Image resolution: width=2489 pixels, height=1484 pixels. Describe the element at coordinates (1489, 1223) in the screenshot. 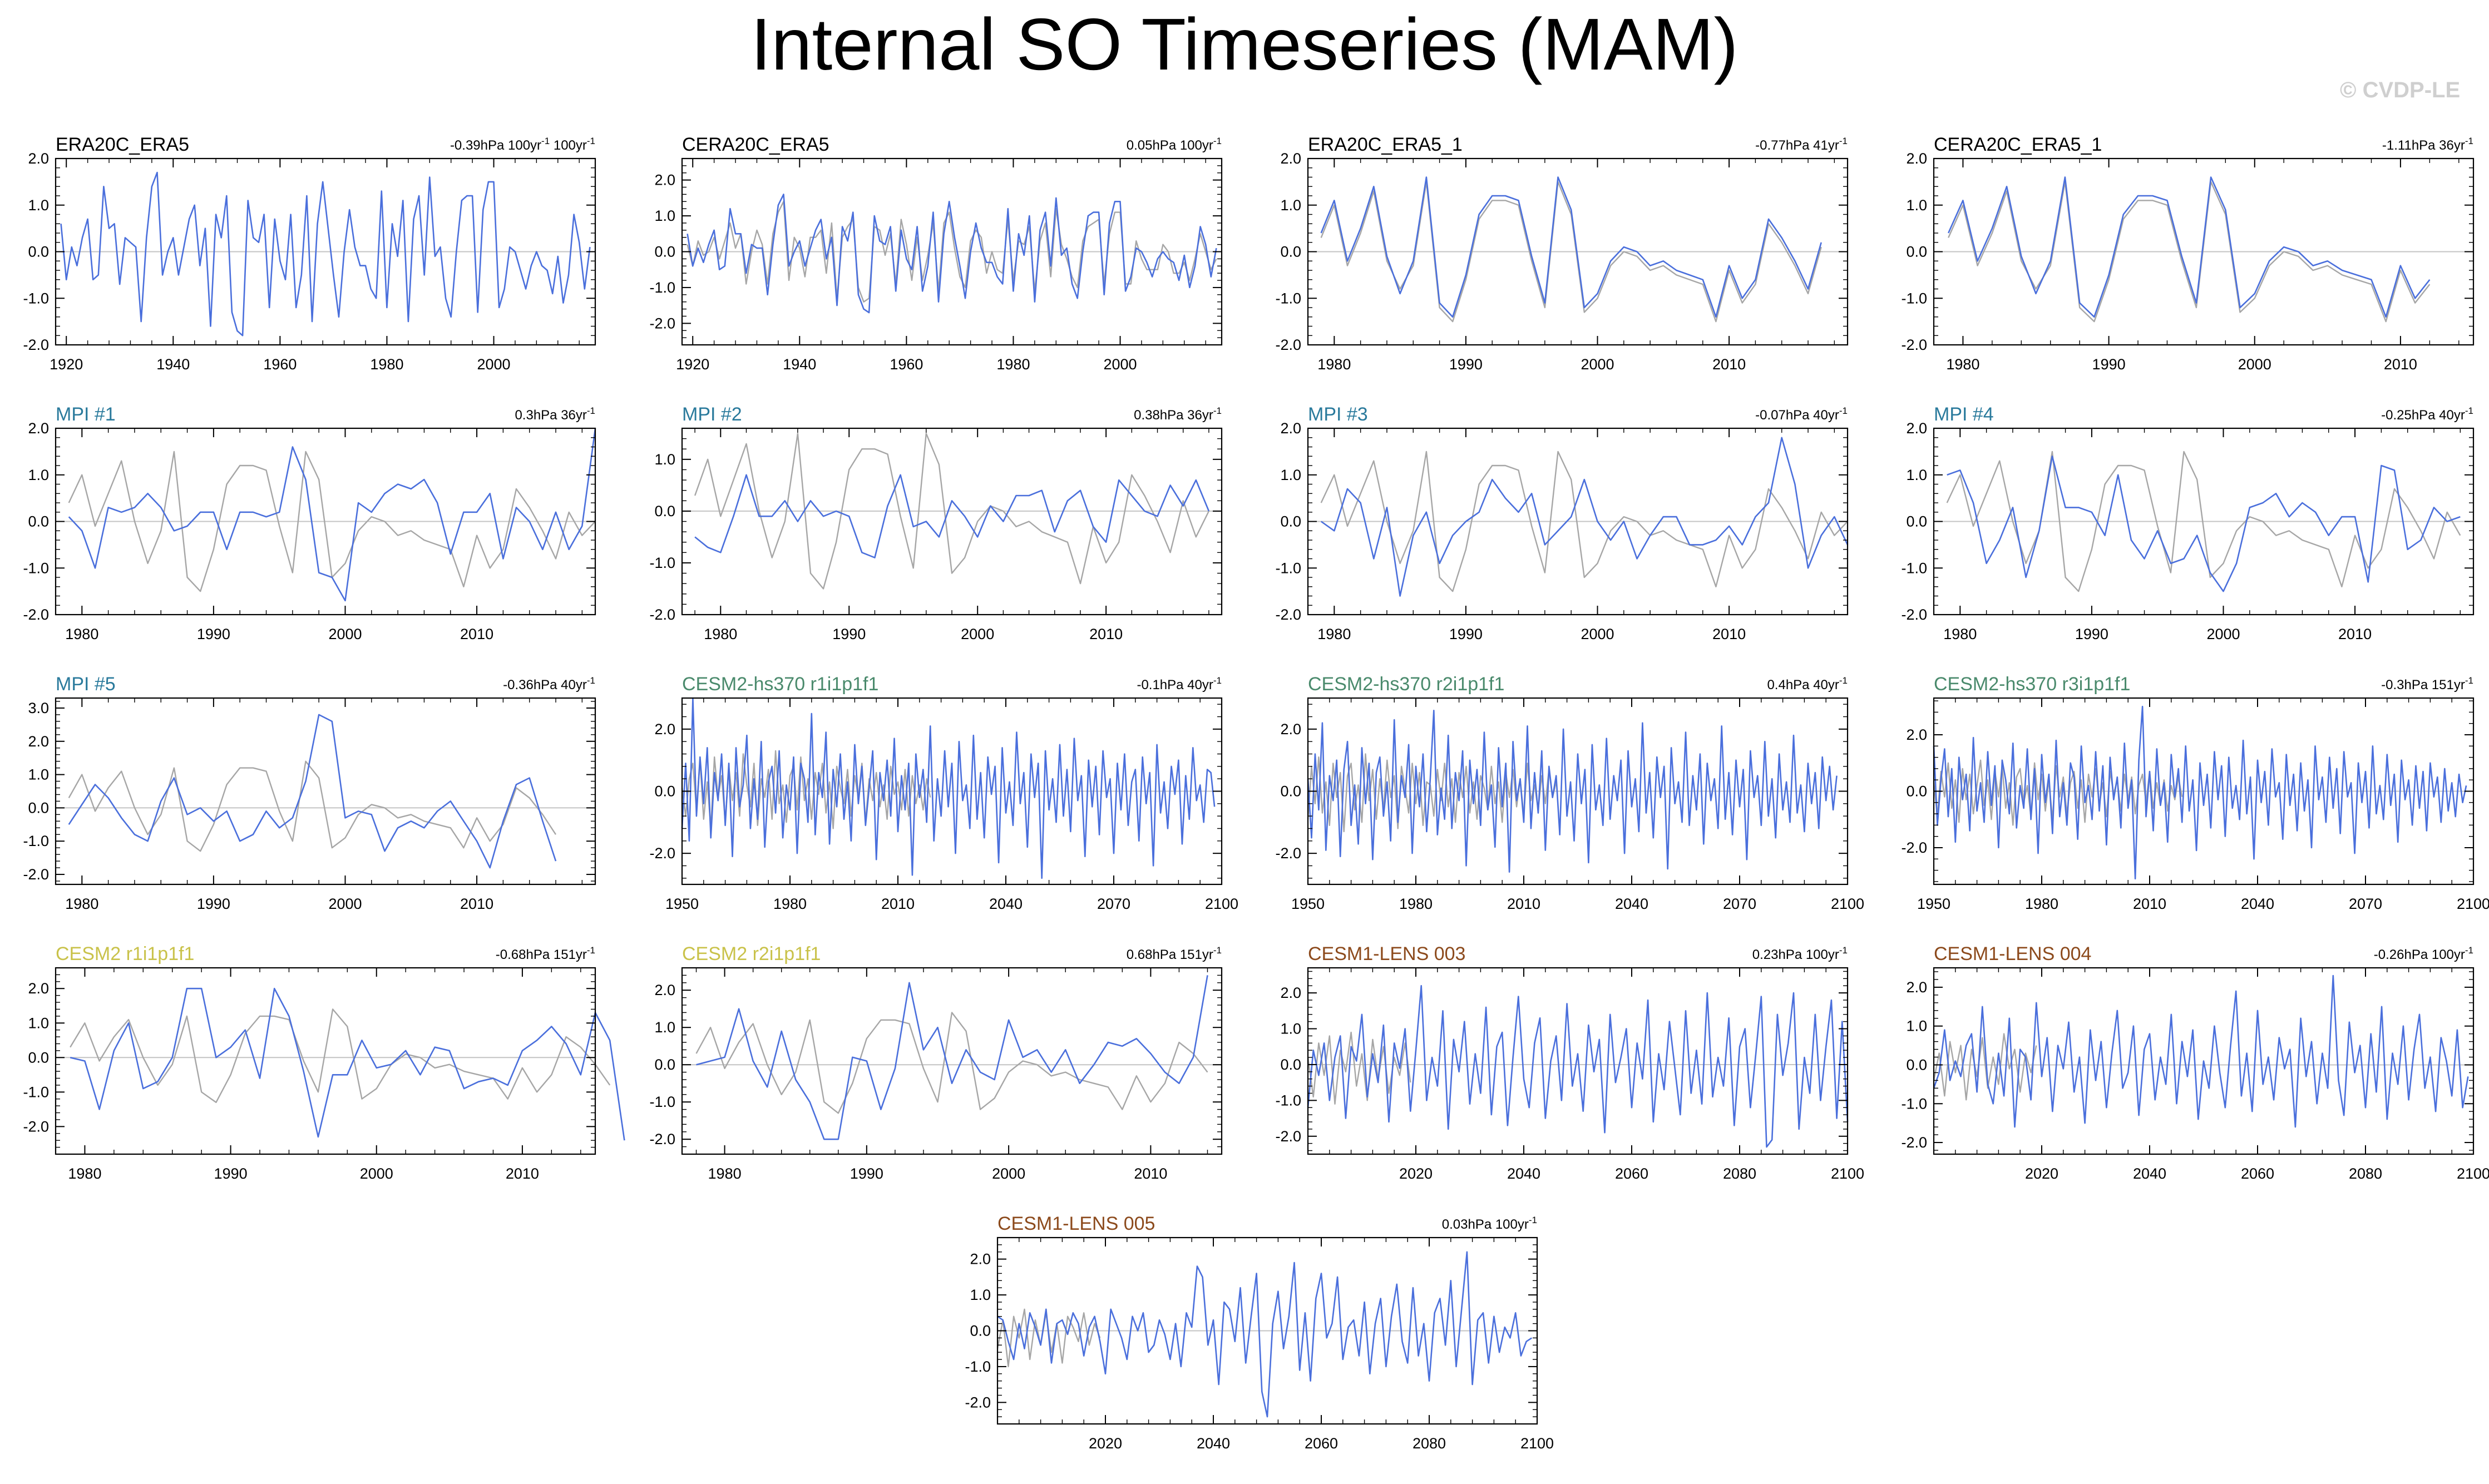

I see `trend-label: 0.03hPa 100yr-1` at that location.